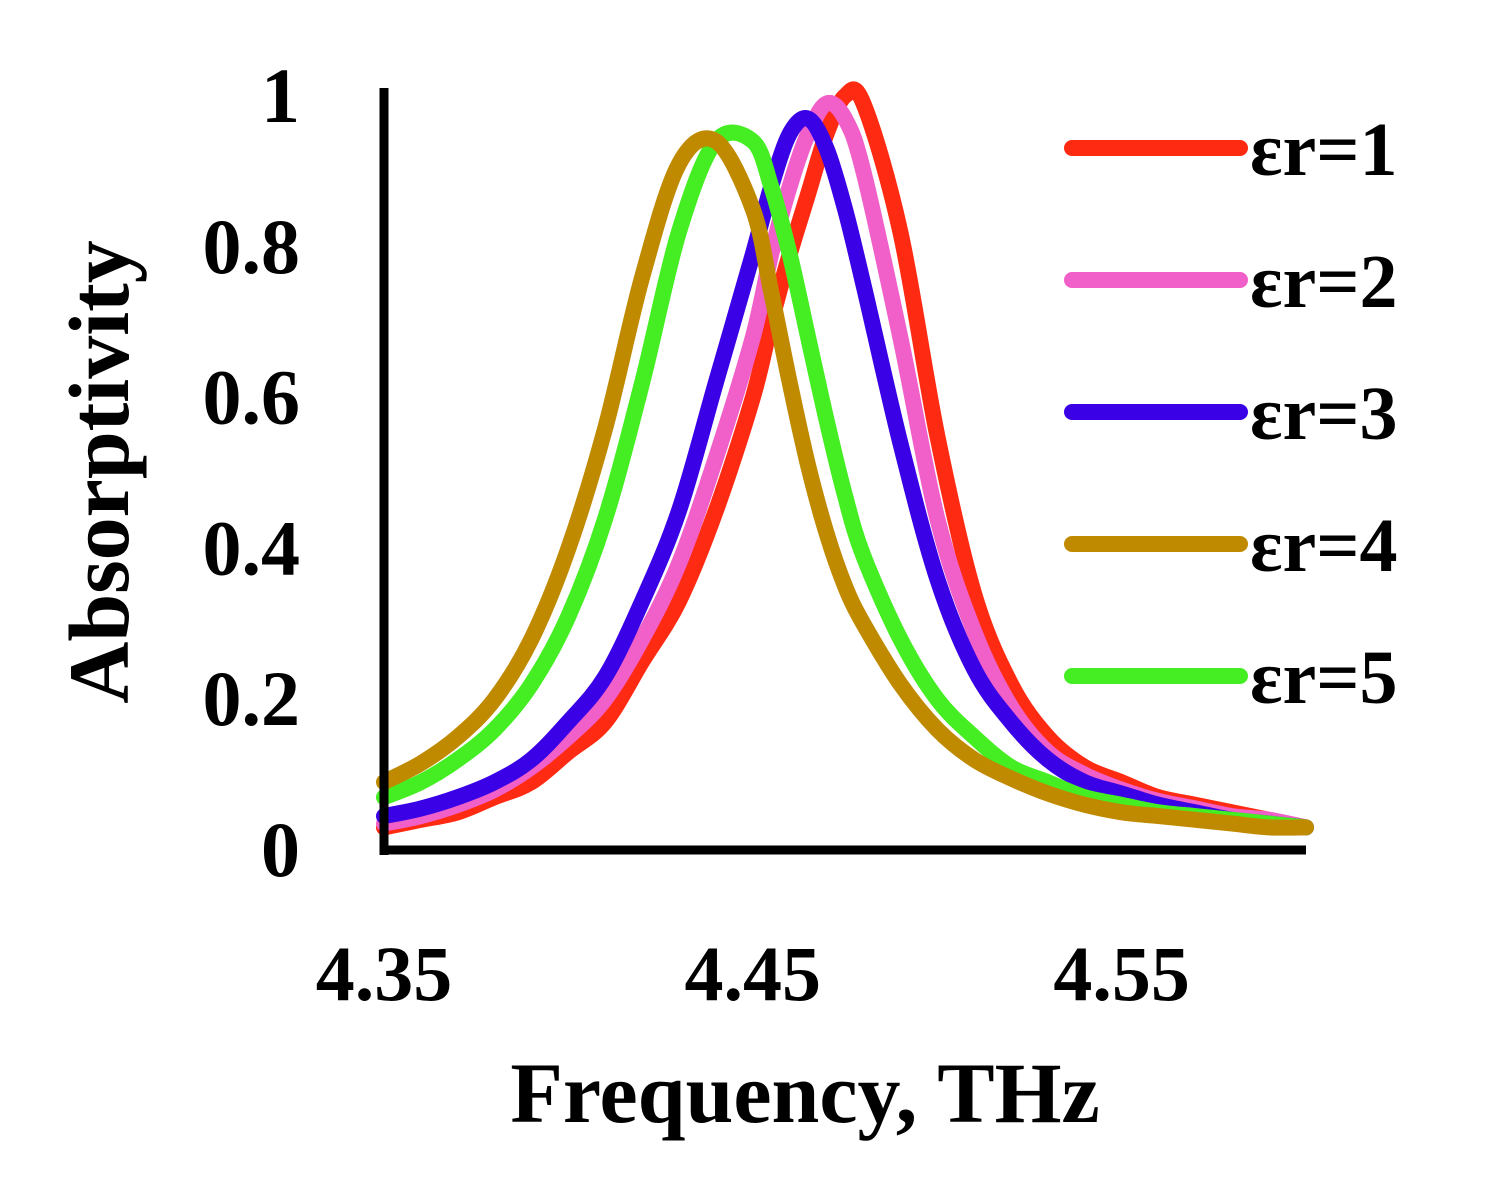 This screenshot has height=1185, width=1509. I want to click on y-tick-label: 0.2, so click(252, 698).